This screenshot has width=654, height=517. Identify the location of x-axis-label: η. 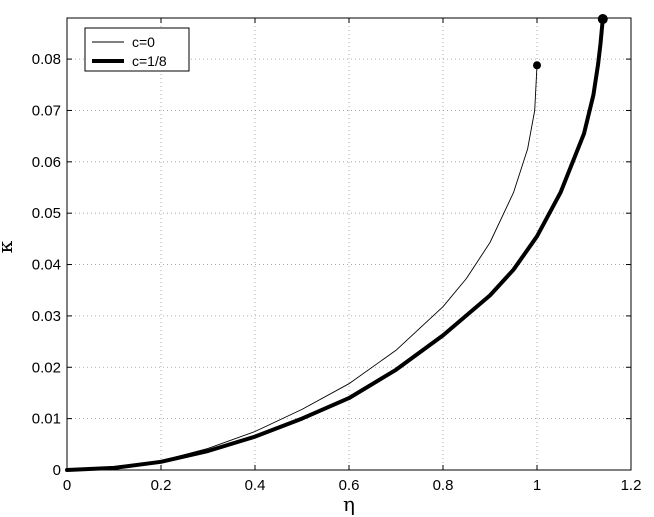
(349, 504).